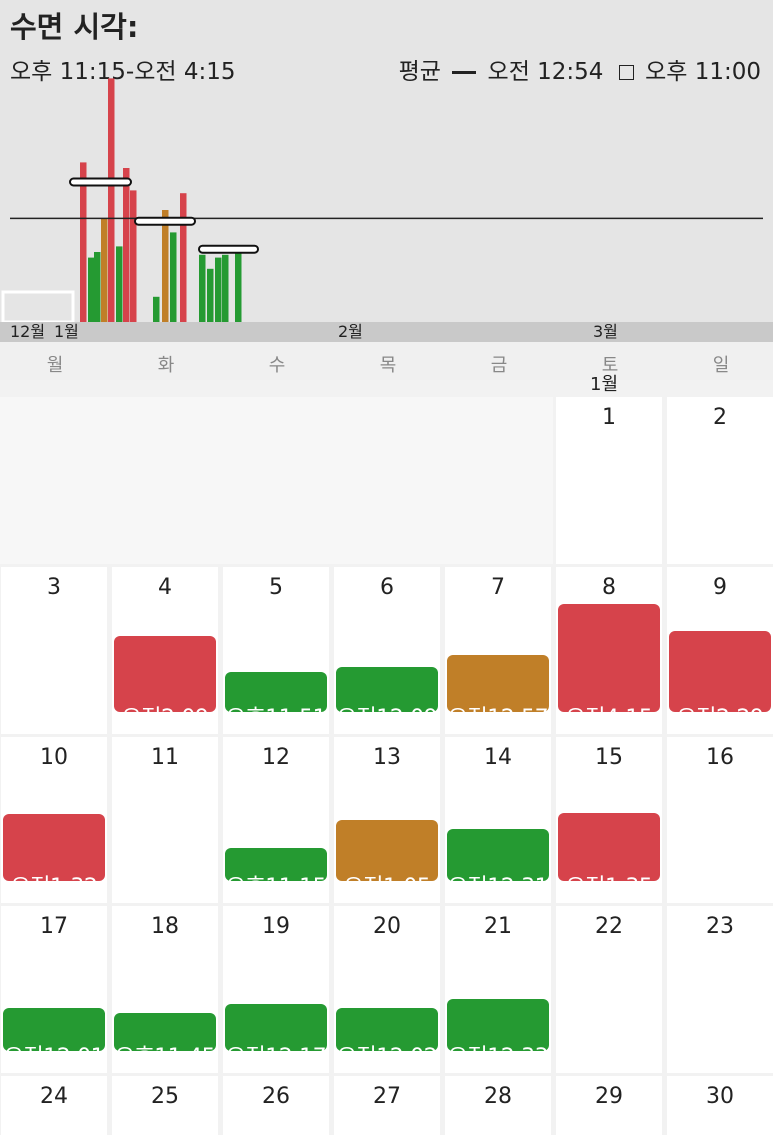 The width and height of the screenshot is (773, 1135). I want to click on day-number: 28, so click(498, 1096).